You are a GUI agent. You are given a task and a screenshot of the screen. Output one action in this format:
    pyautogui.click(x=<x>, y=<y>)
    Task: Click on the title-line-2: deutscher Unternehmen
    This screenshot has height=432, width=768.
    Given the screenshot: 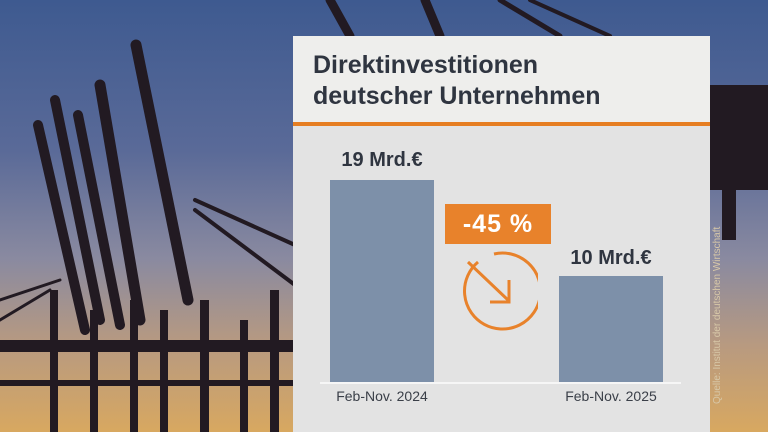 What is the action you would take?
    pyautogui.click(x=457, y=96)
    